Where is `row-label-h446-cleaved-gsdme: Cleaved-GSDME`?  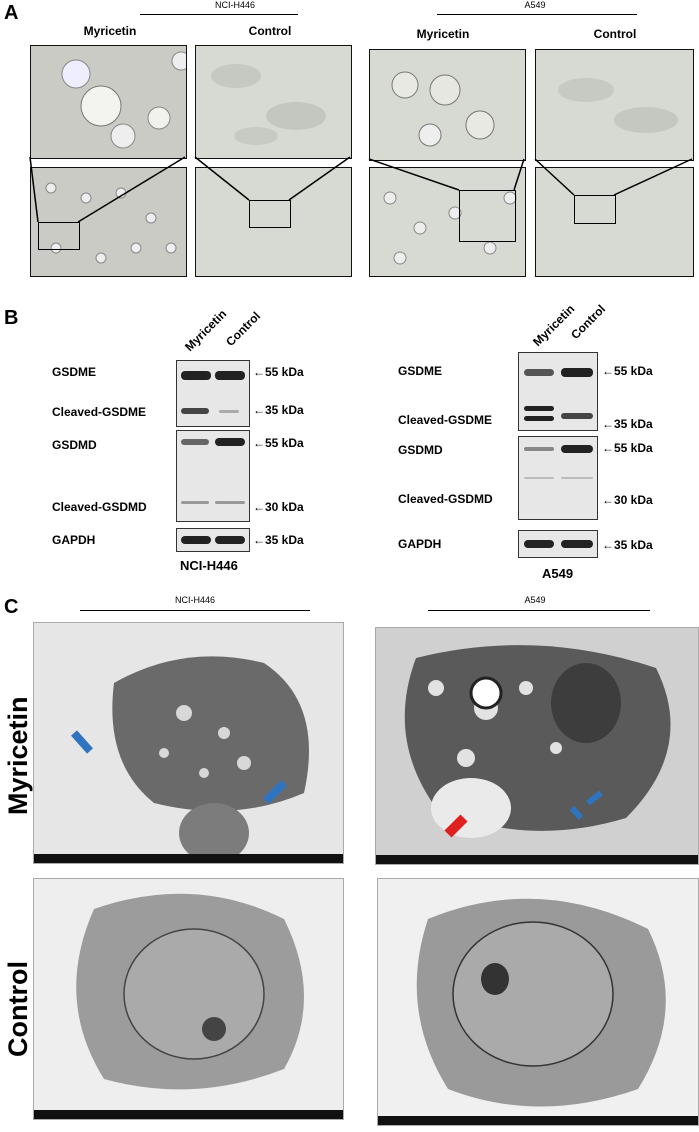 row-label-h446-cleaved-gsdme: Cleaved-GSDME is located at coordinates (99, 412).